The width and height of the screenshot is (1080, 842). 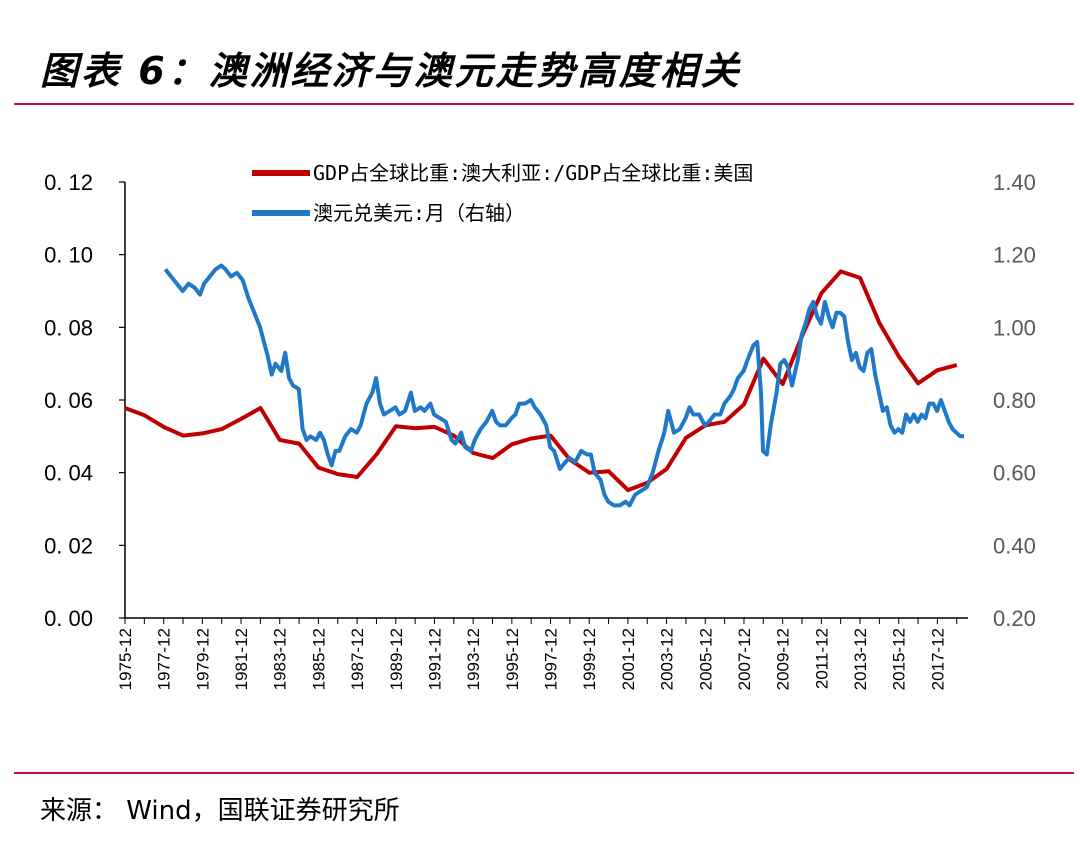 What do you see at coordinates (744, 659) in the screenshot?
I see `x-tick-label: 2007-12` at bounding box center [744, 659].